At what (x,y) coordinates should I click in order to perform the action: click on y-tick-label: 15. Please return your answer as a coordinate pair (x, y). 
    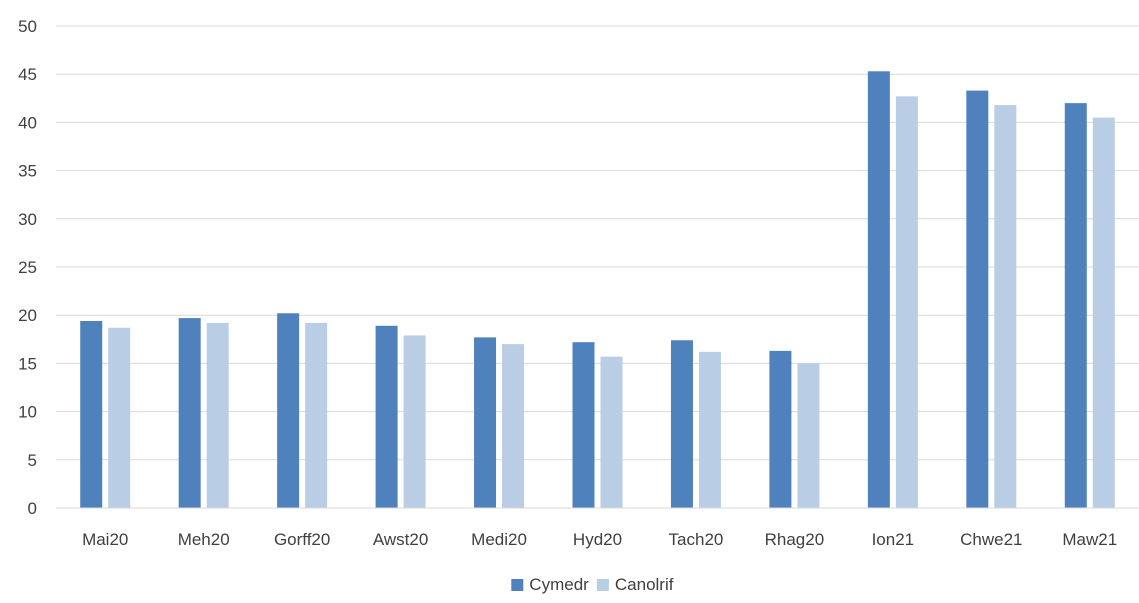
    Looking at the image, I should click on (27, 363).